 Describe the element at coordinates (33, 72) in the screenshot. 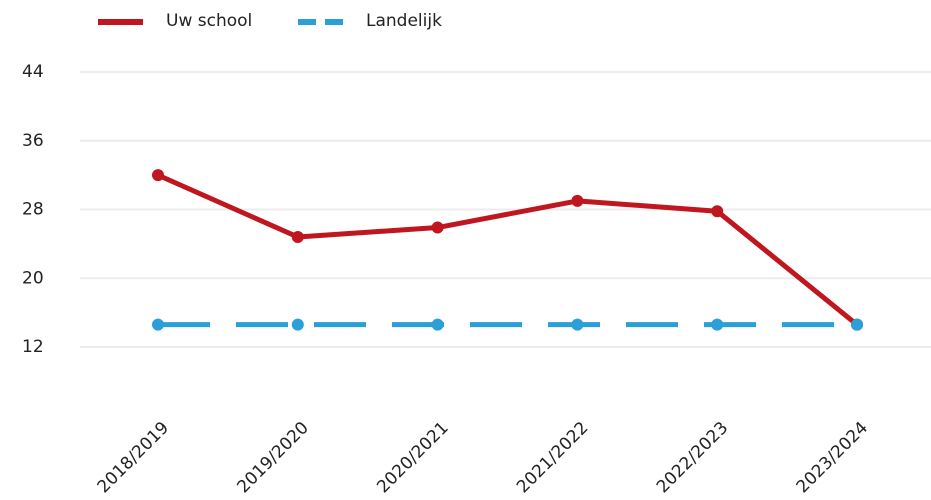

I see `y-tick-label: 44` at that location.